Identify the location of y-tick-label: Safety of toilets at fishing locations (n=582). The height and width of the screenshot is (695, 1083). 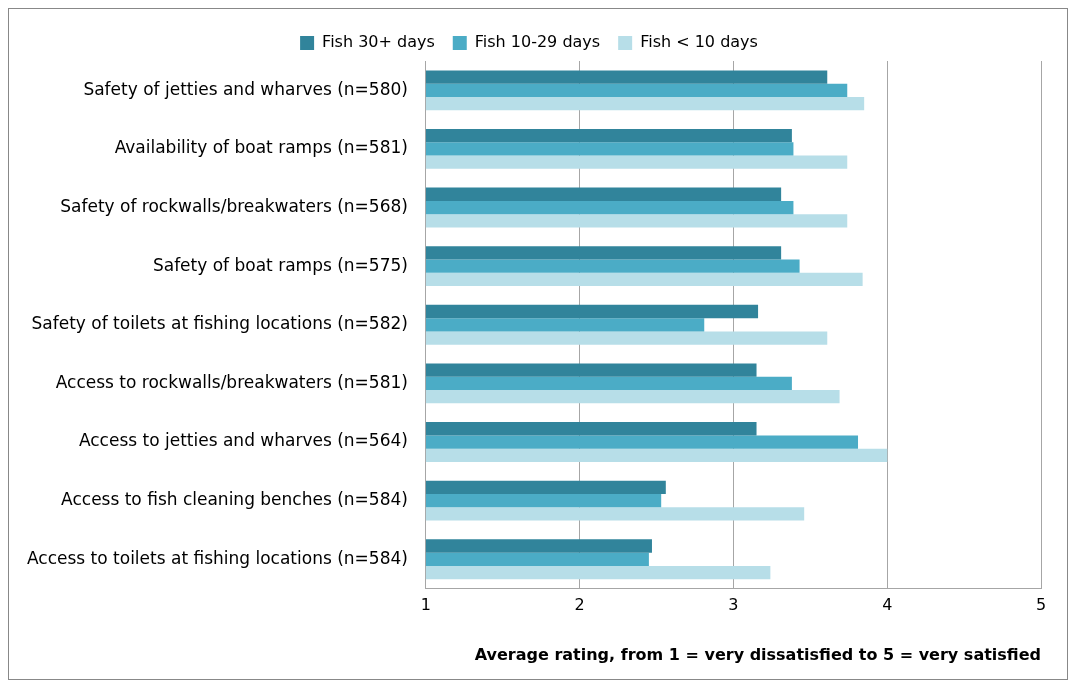
(219, 323).